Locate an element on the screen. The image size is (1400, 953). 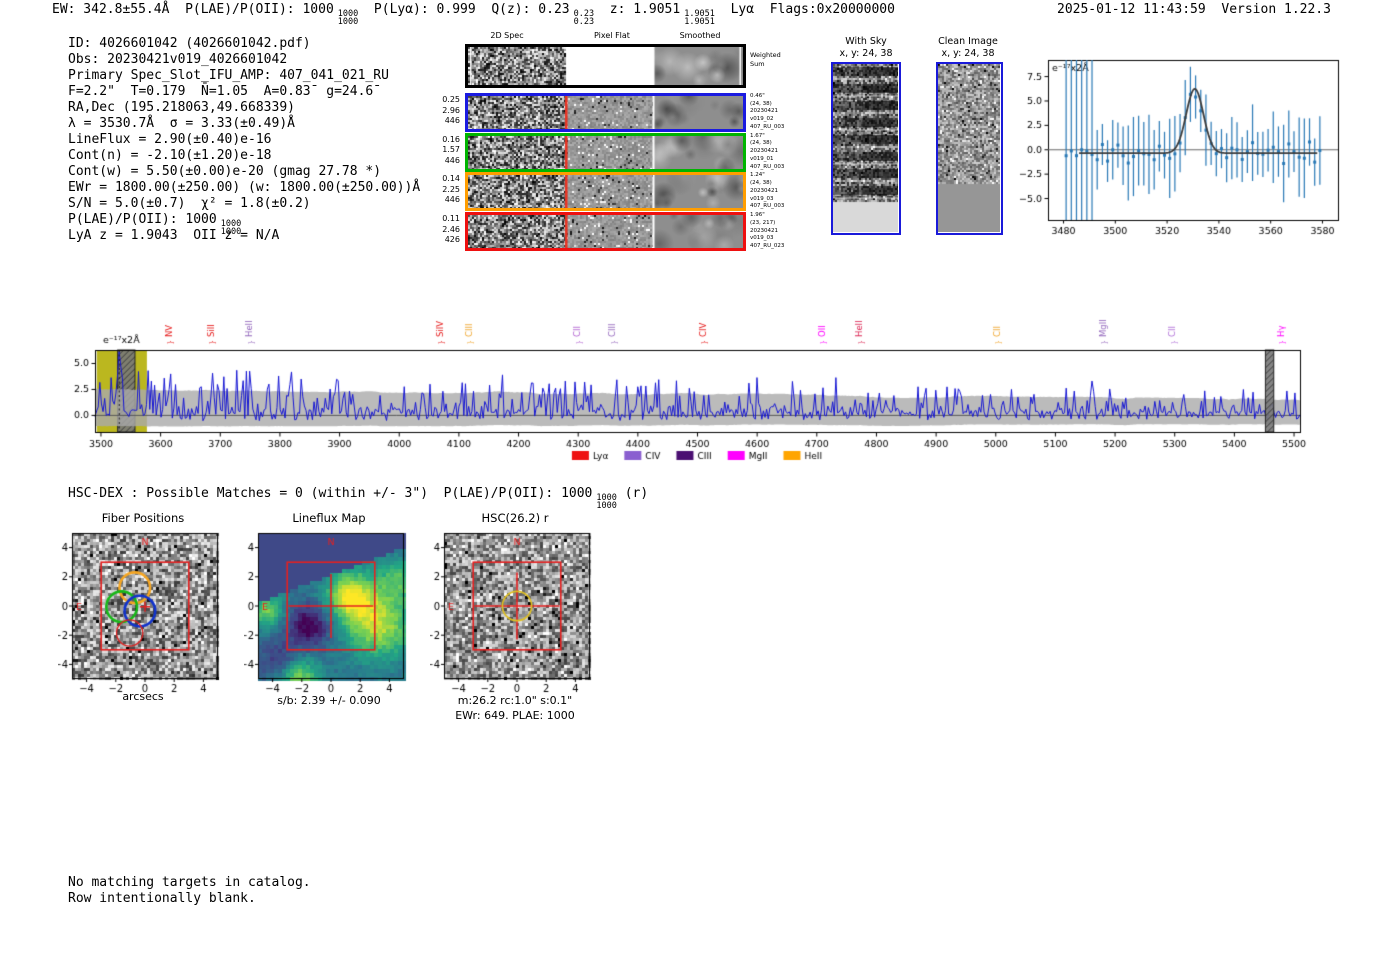
cutout-row-left-labels: 0.11 2.46 426 is located at coordinates (441, 230).